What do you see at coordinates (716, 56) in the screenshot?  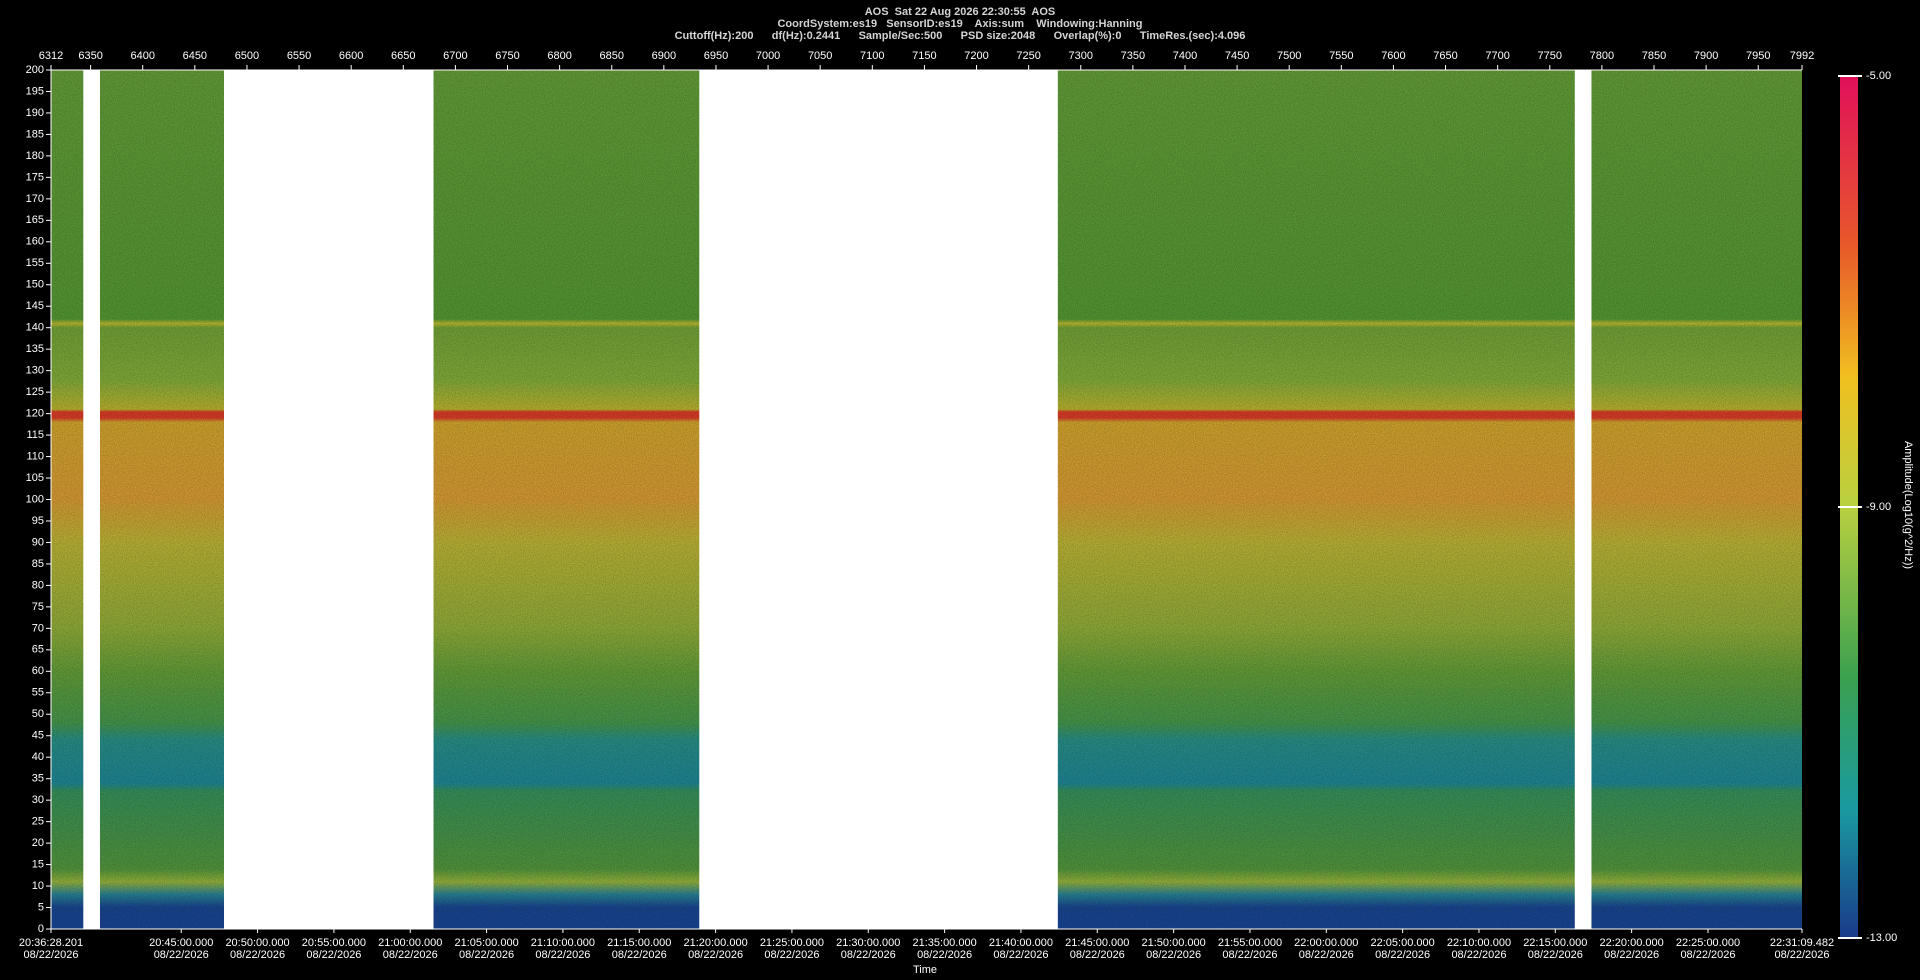 I see `x-tick-label: 6950` at bounding box center [716, 56].